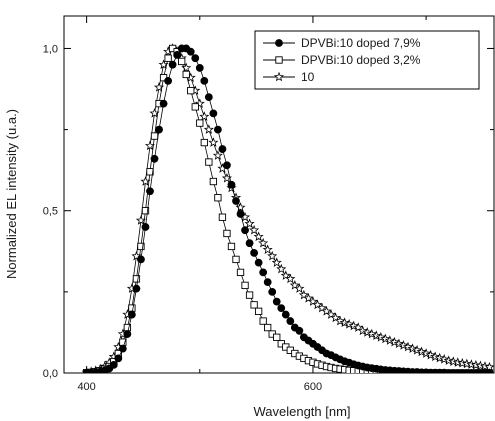  Describe the element at coordinates (289, 77) in the screenshot. I see `legend-entry: 10` at that location.